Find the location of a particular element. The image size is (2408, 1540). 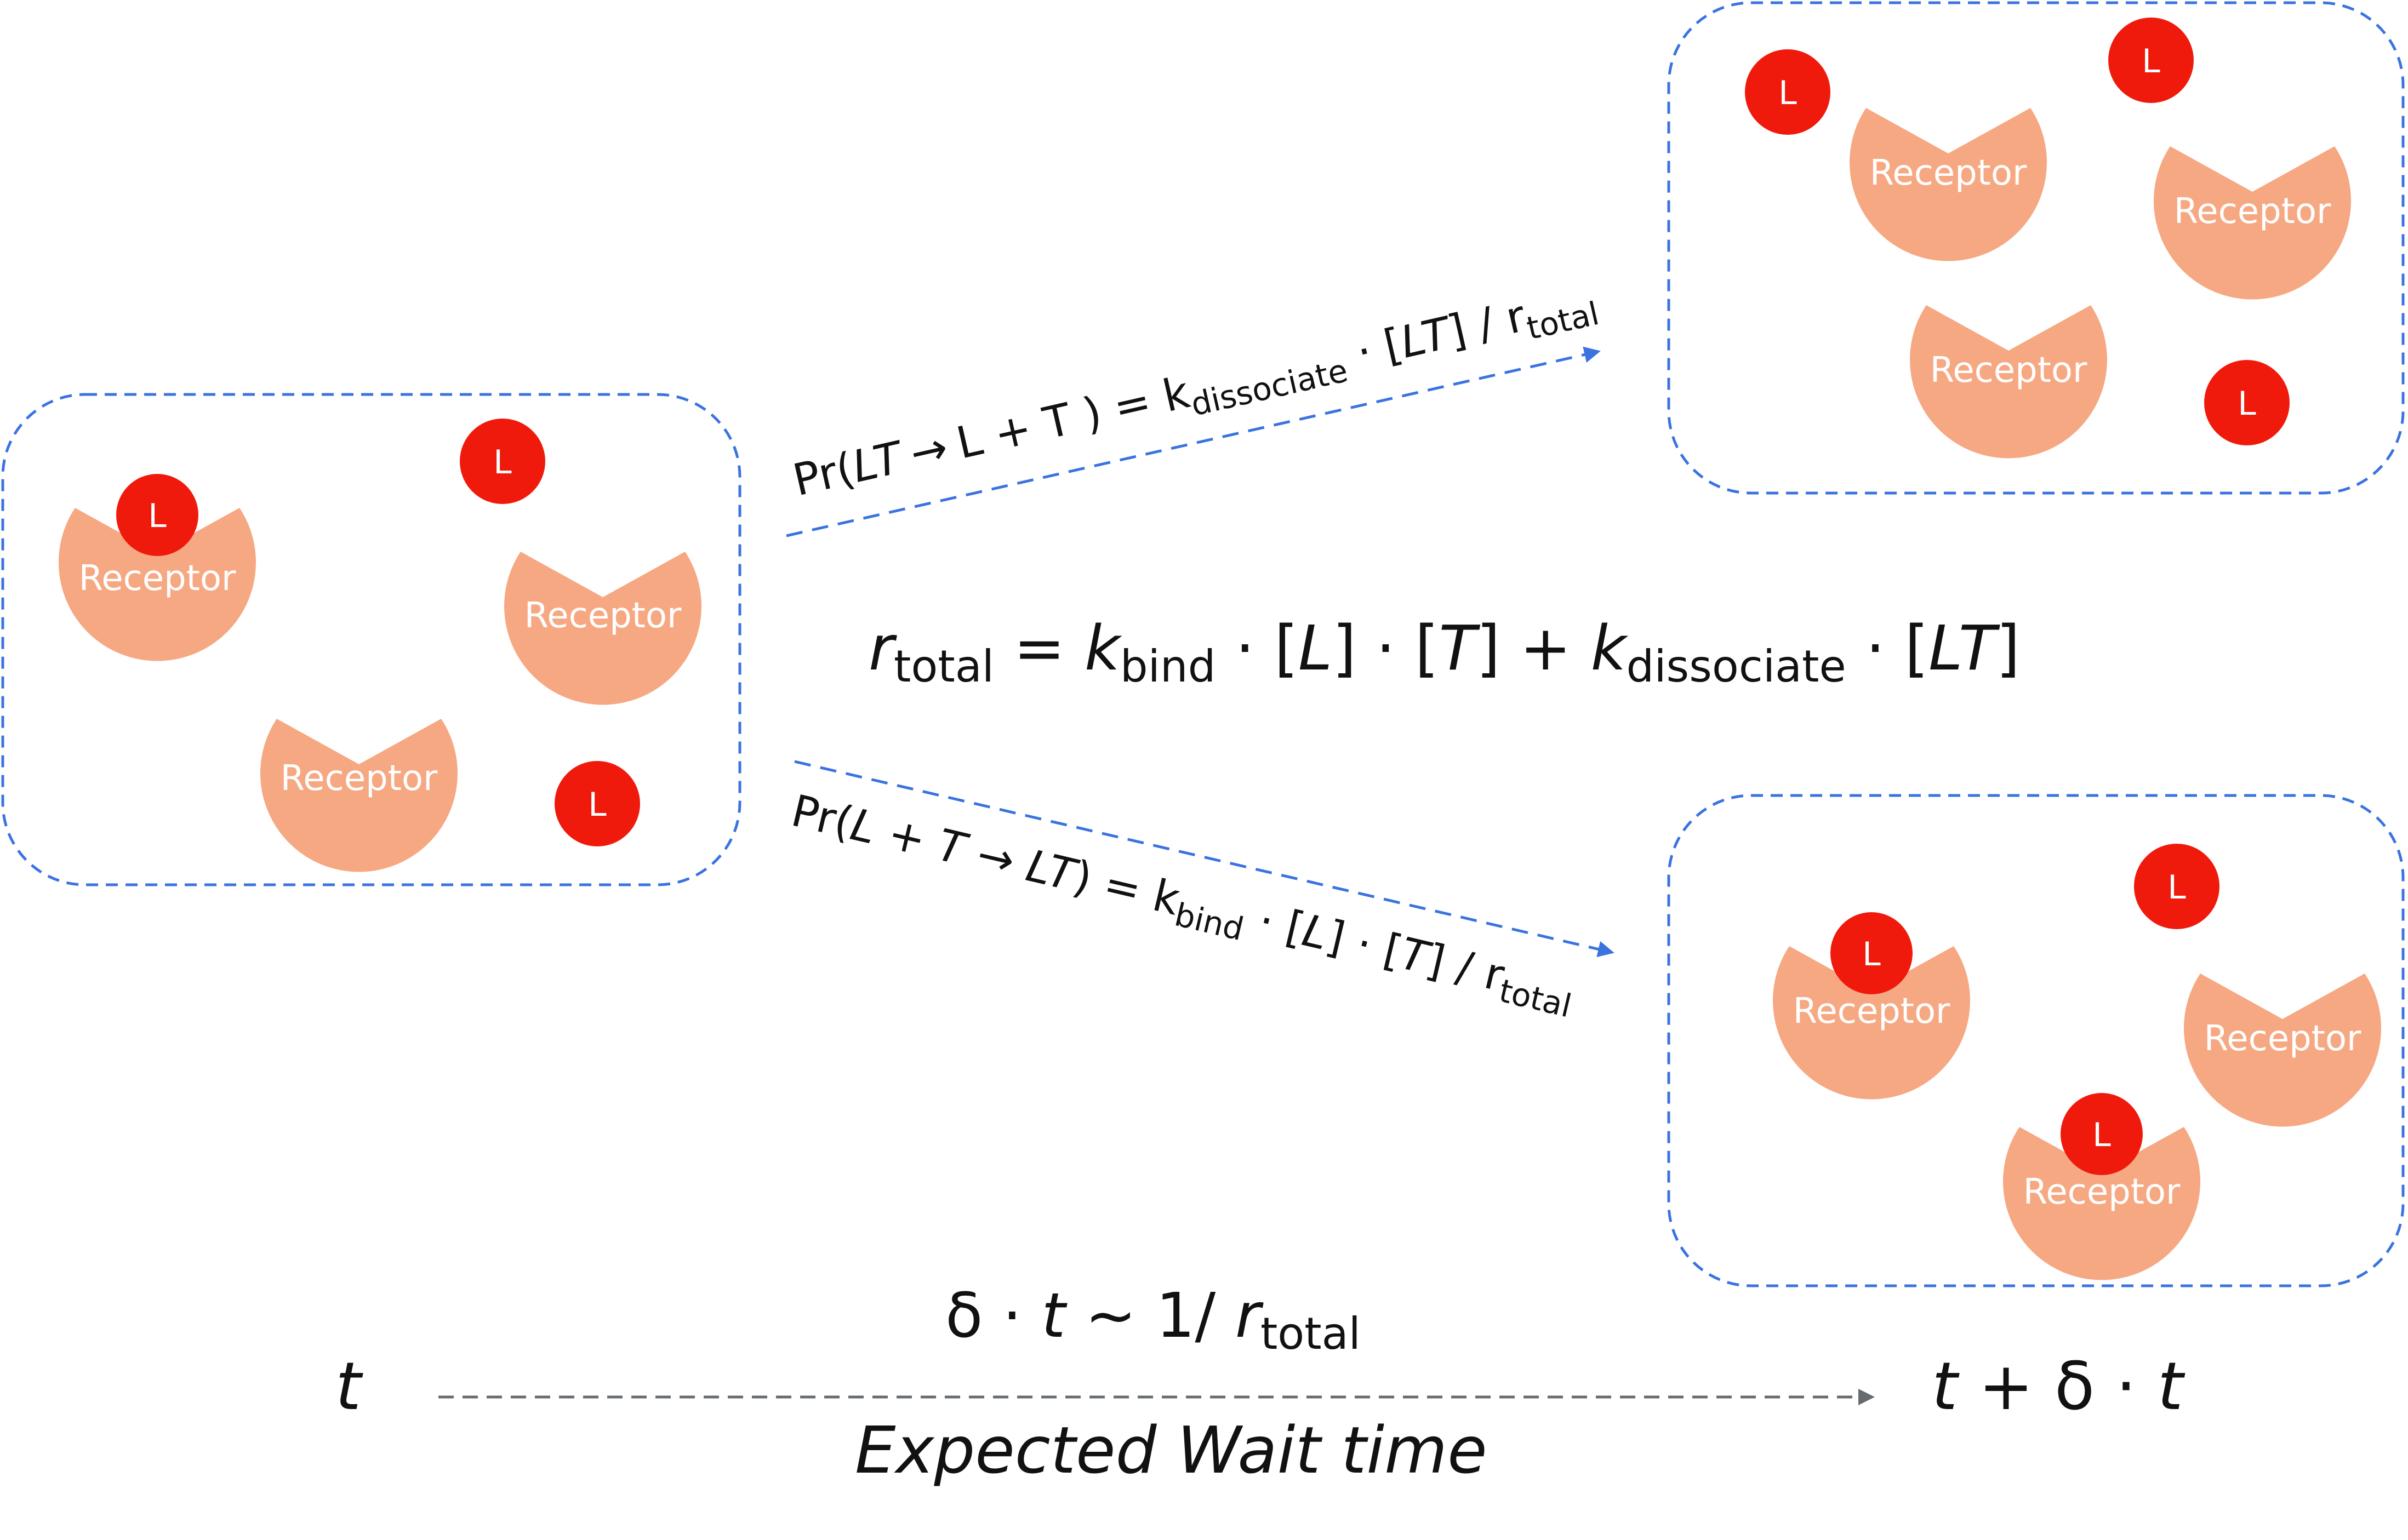

delta-t-equation: δ · t ~ 1/ rtotal is located at coordinates (1153, 1319).